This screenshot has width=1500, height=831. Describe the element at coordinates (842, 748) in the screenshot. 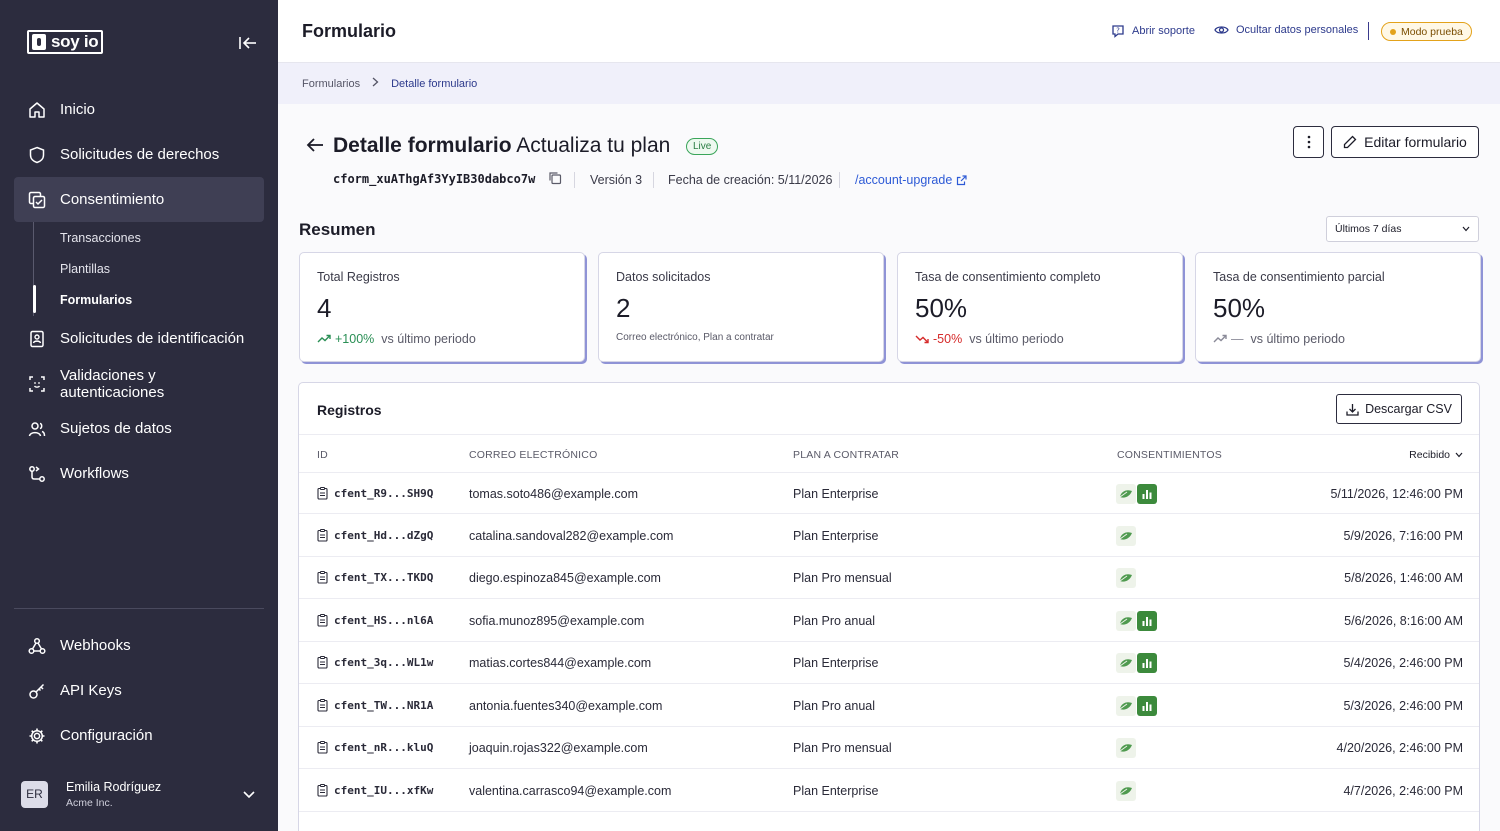

I see `record-plan: Plan Pro mensual` at that location.